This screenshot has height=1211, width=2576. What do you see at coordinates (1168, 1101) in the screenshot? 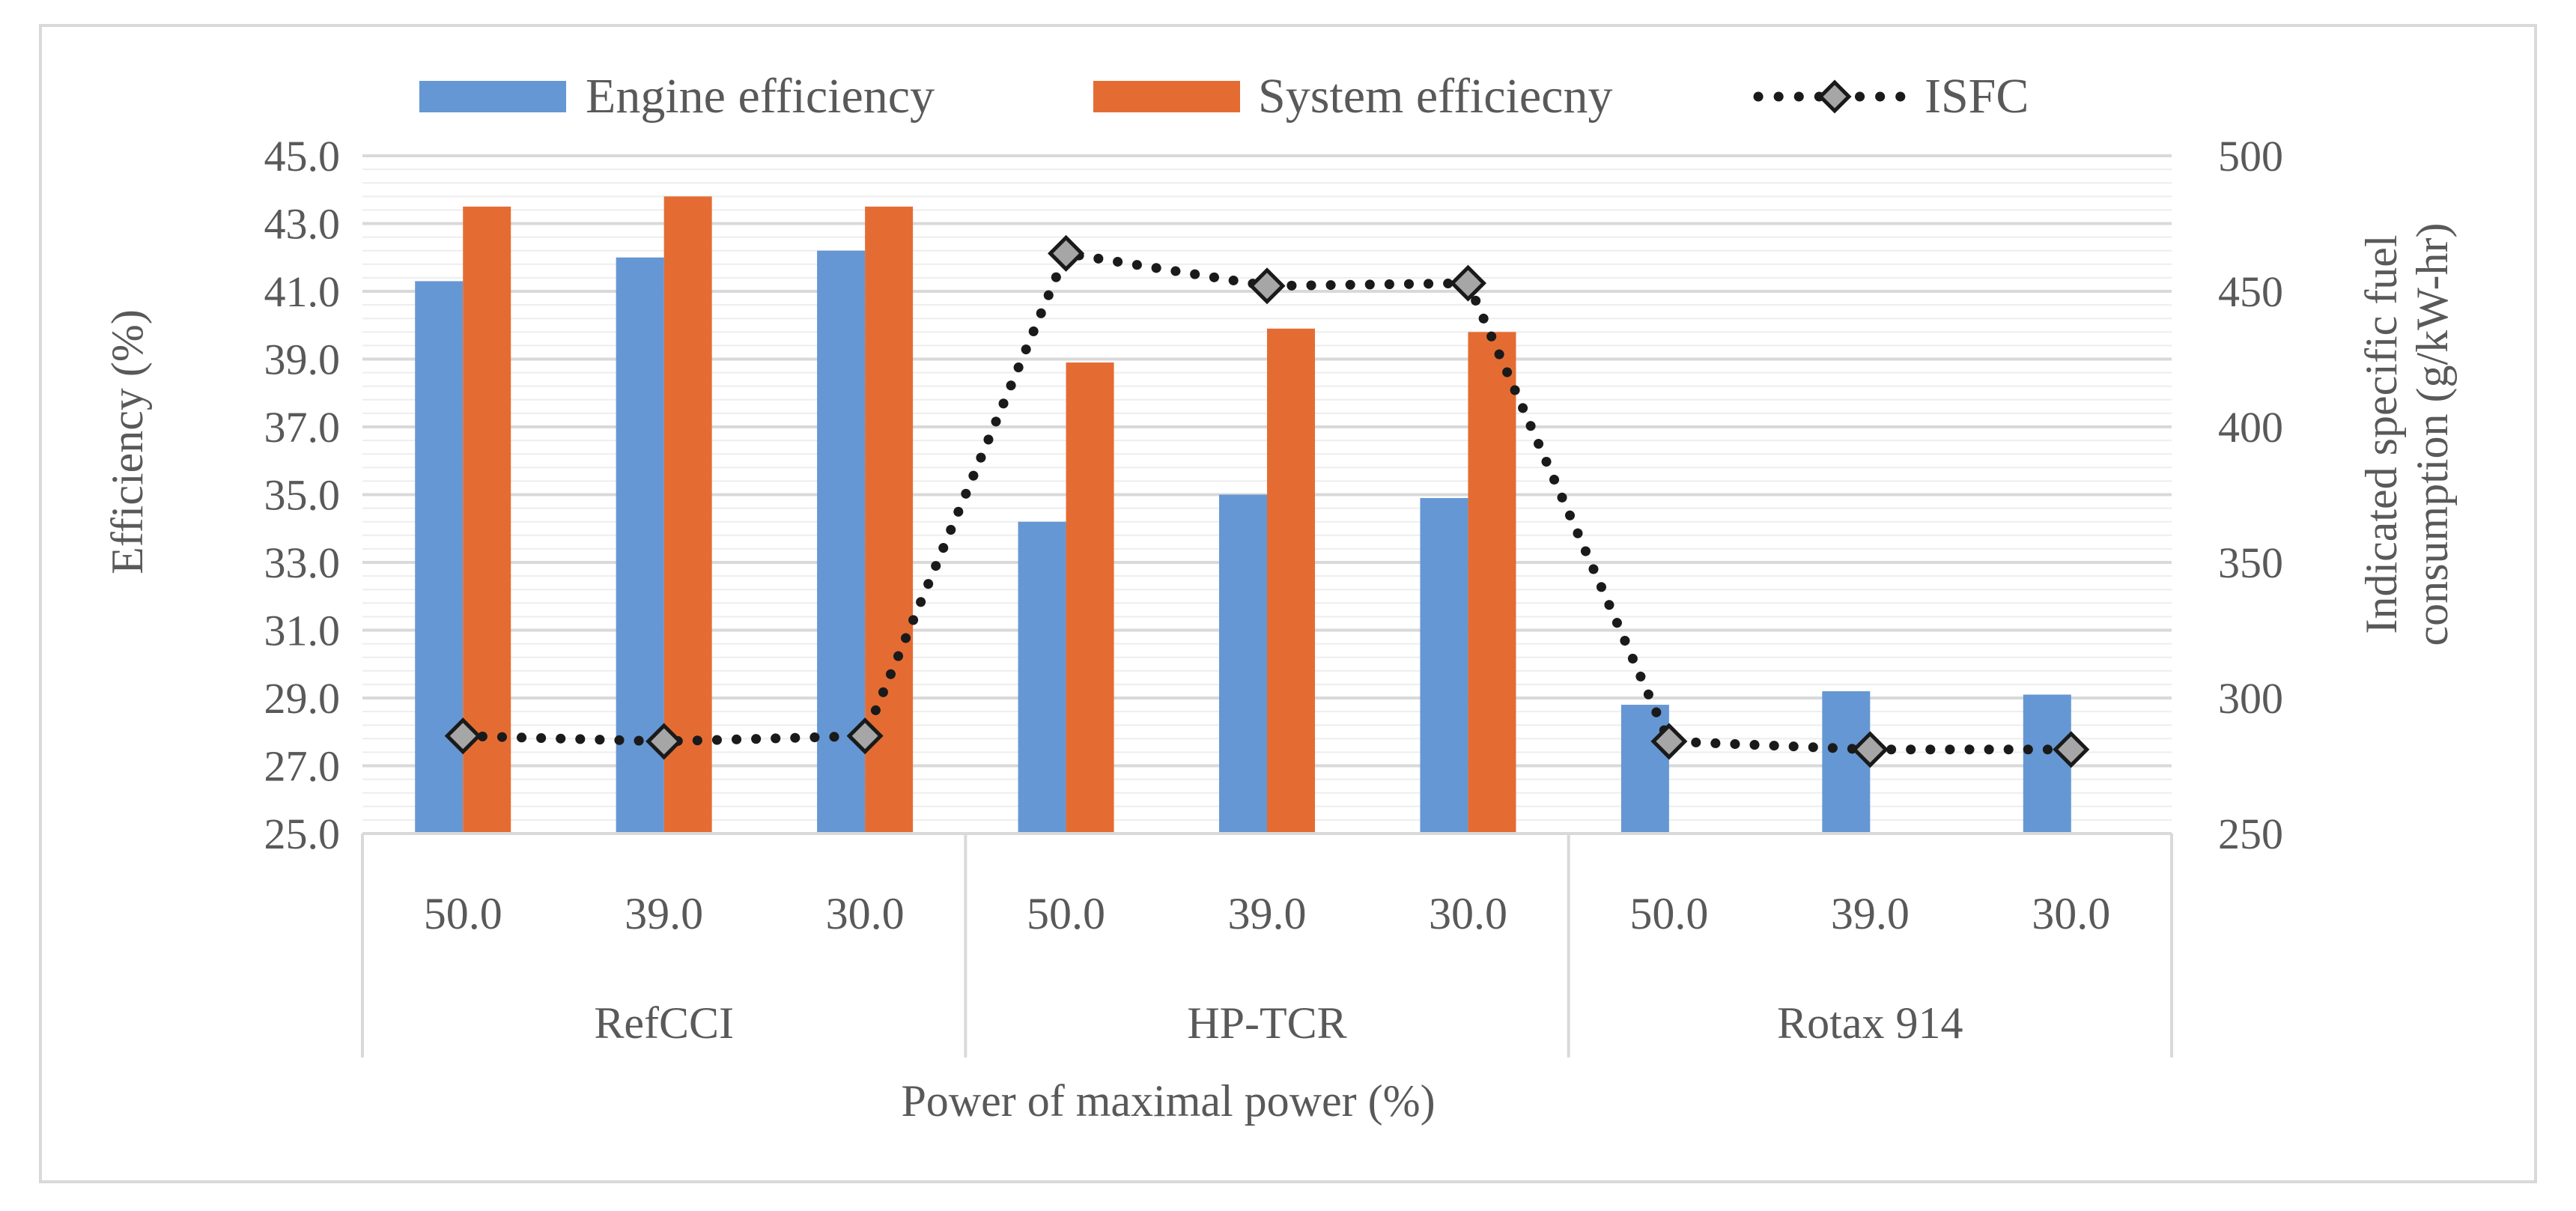
I see `x-axis-title: Power of maximal power (%)` at bounding box center [1168, 1101].